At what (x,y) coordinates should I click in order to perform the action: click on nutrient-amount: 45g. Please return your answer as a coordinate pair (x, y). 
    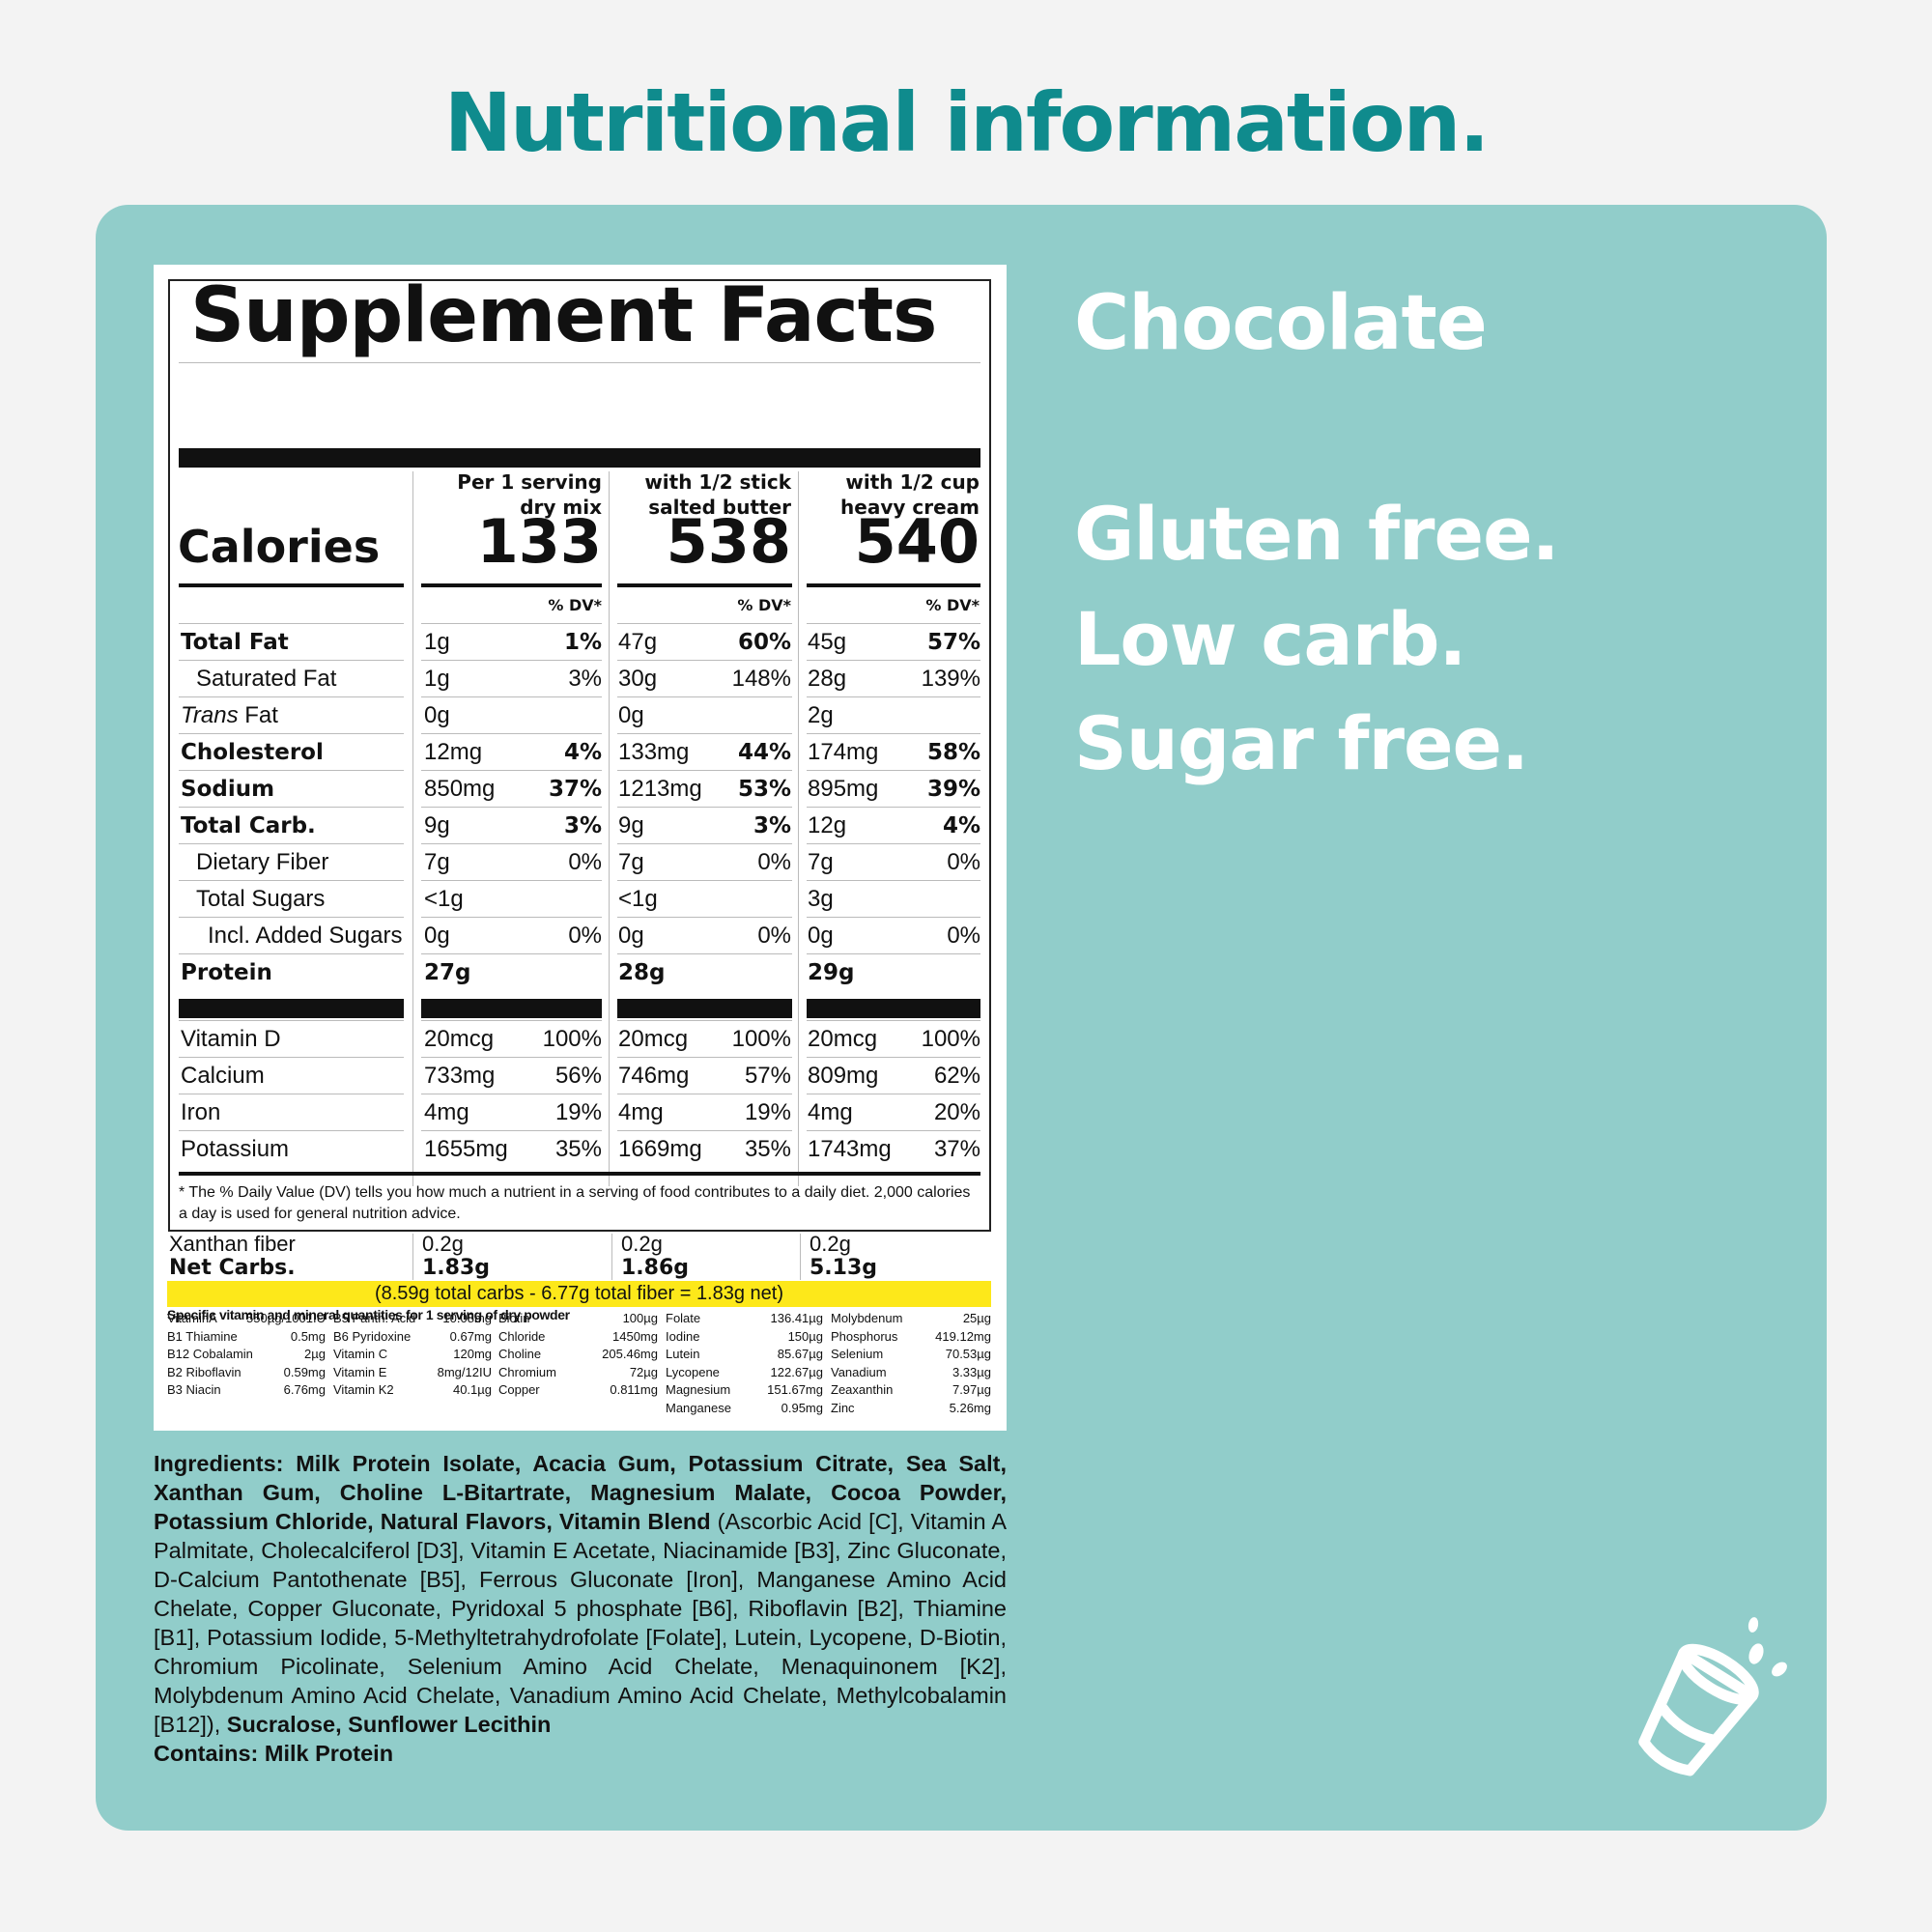
    Looking at the image, I should click on (827, 642).